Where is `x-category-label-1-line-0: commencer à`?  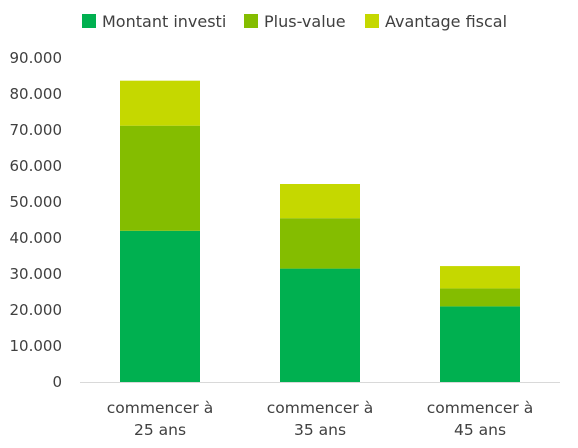
x-category-label-1-line-0: commencer à is located at coordinates (320, 408).